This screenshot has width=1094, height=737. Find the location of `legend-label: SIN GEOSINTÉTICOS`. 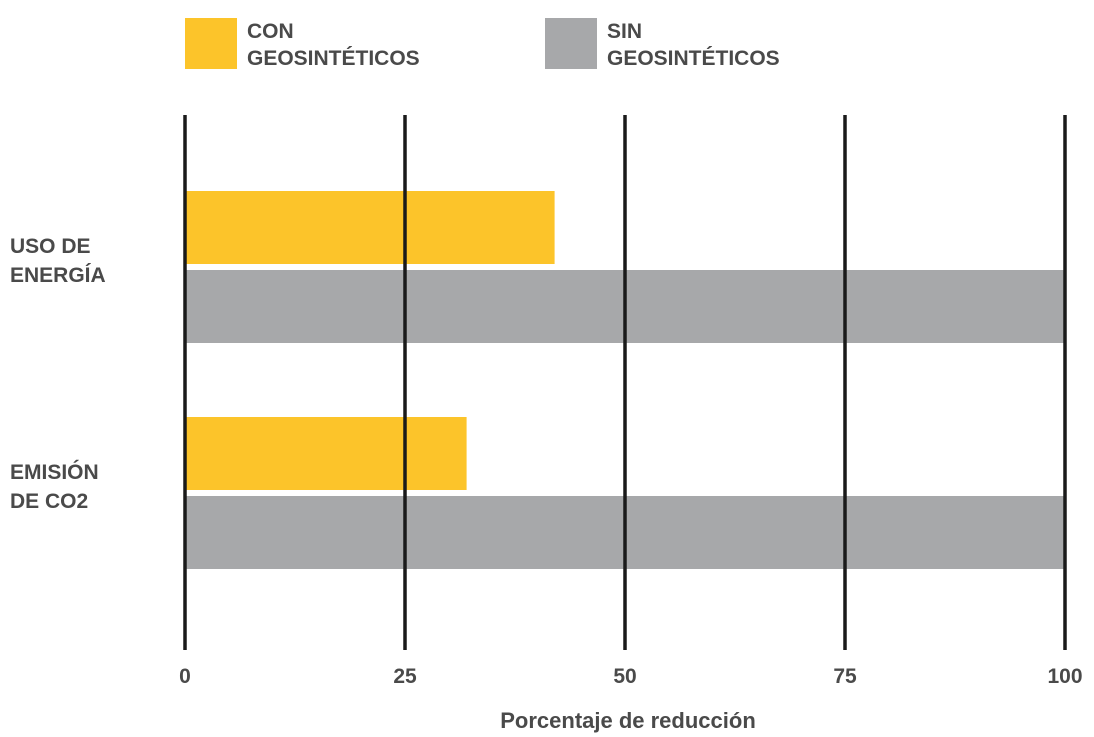

legend-label: SIN GEOSINTÉTICOS is located at coordinates (693, 45).